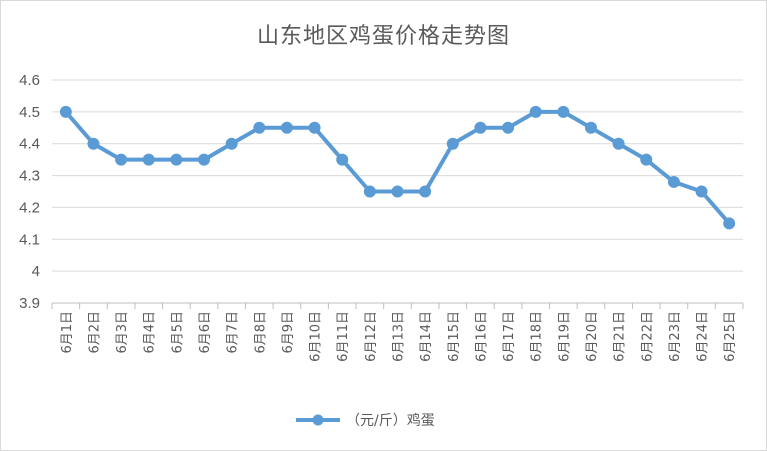  I want to click on x-tick-label: 6月23日, so click(675, 336).